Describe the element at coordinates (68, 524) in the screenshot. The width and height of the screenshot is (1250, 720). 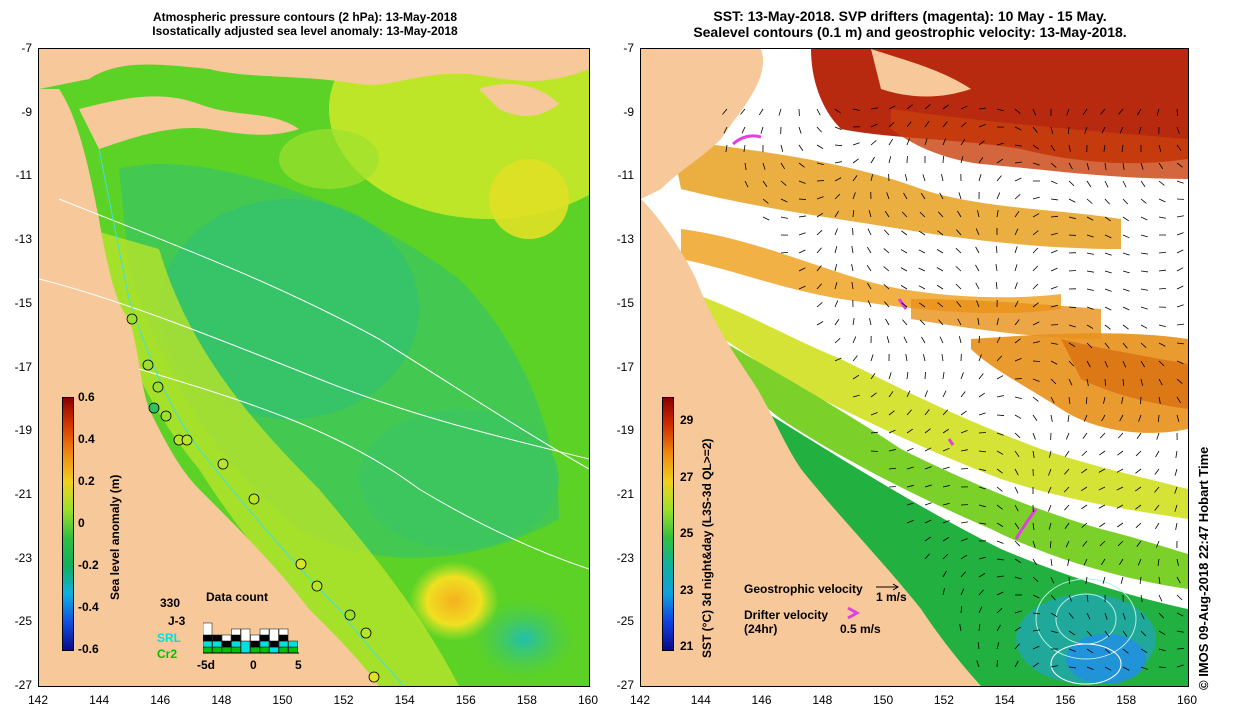
I see `sea-level-colorbar` at that location.